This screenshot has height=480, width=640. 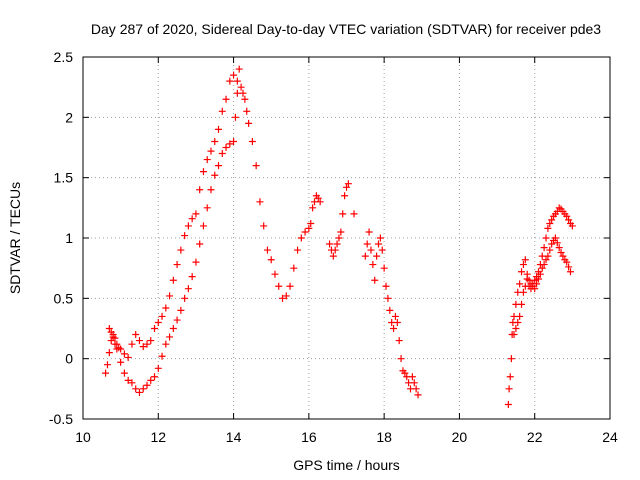 I want to click on y-tick-label: 0.5, so click(x=64, y=298).